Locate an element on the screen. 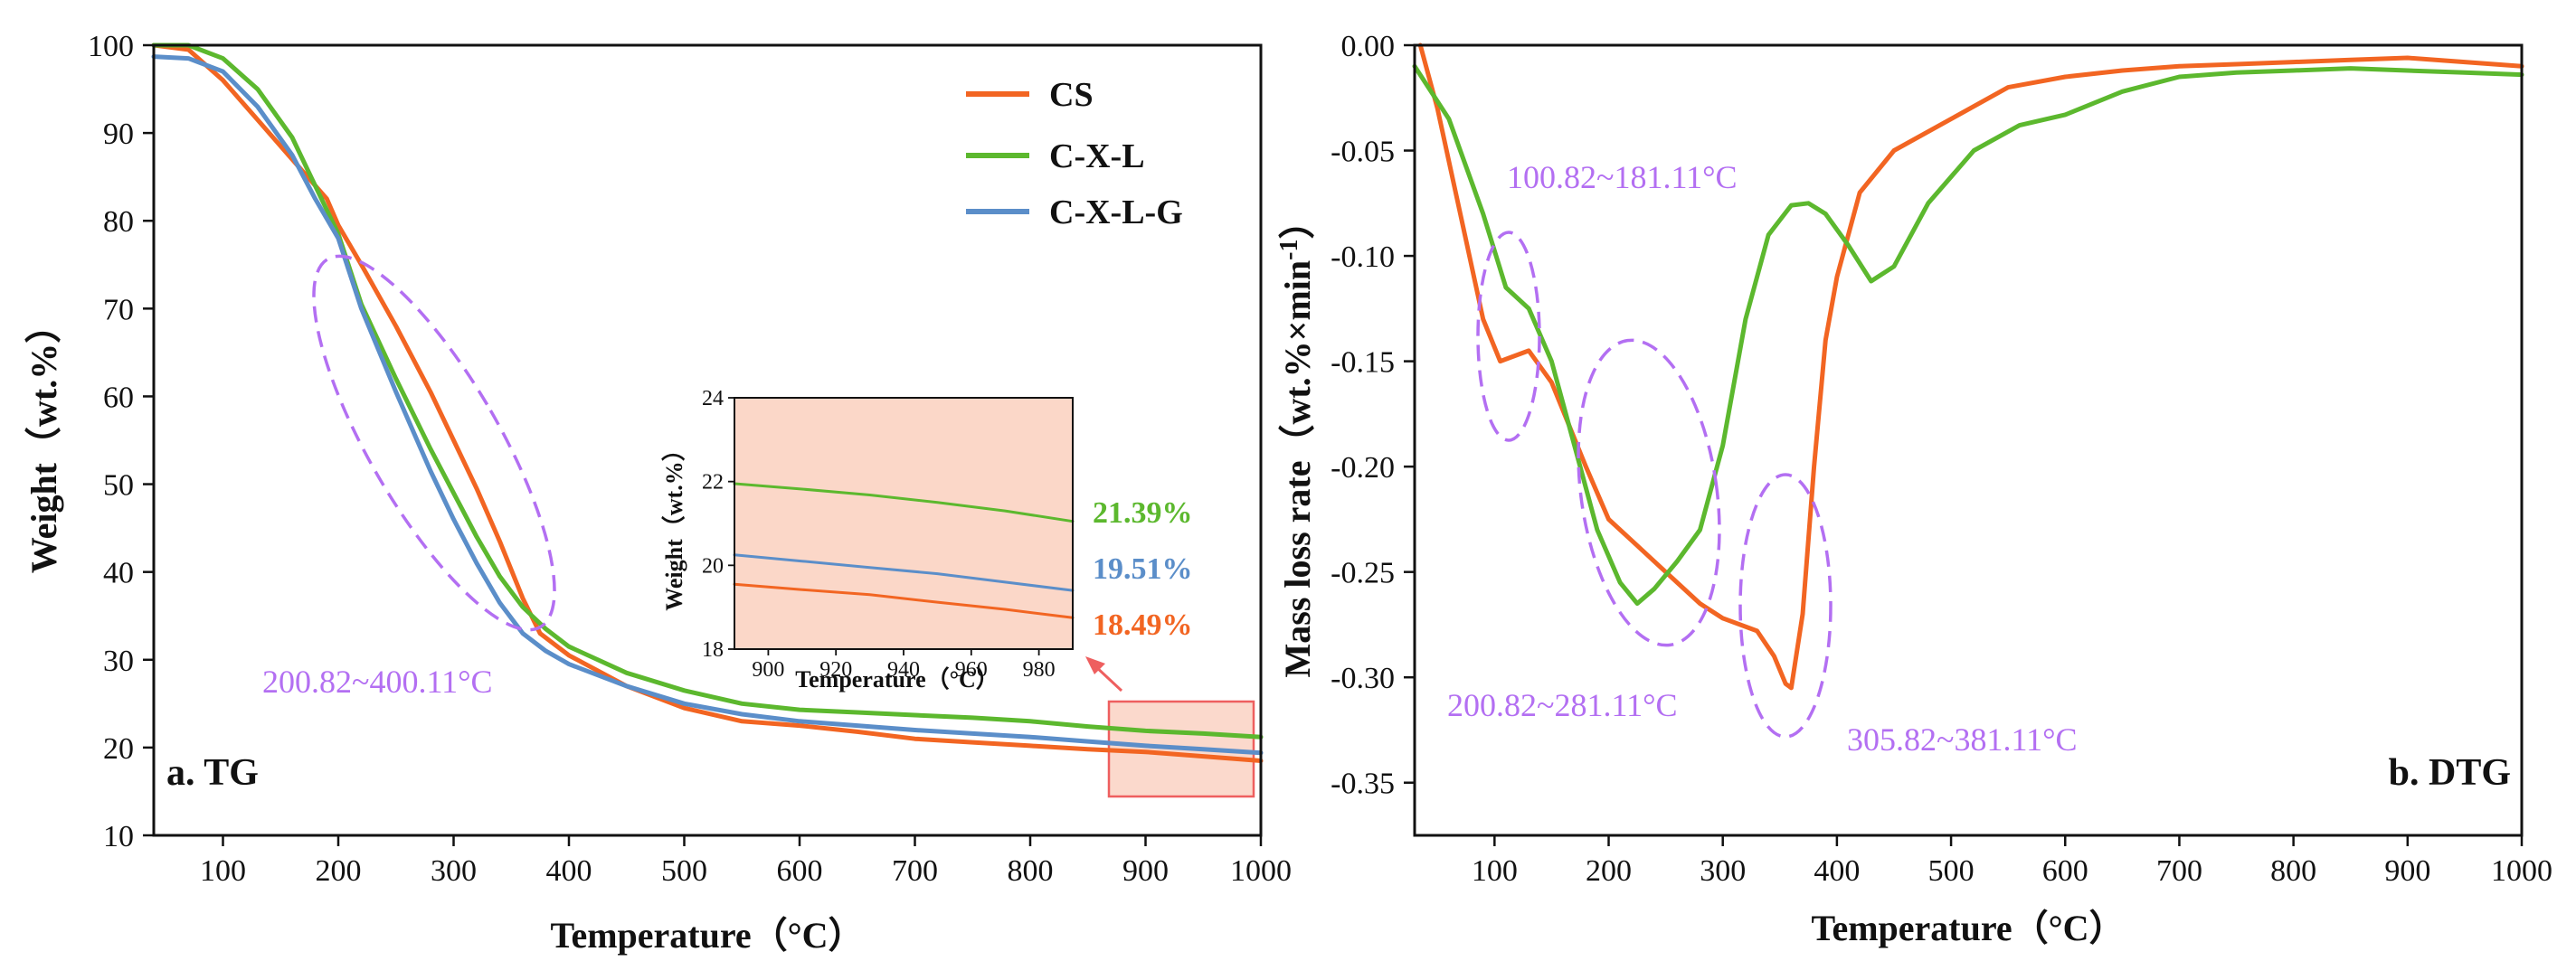 The width and height of the screenshot is (2576, 980). dtg-y-tick-label: -0.15 is located at coordinates (1363, 363).